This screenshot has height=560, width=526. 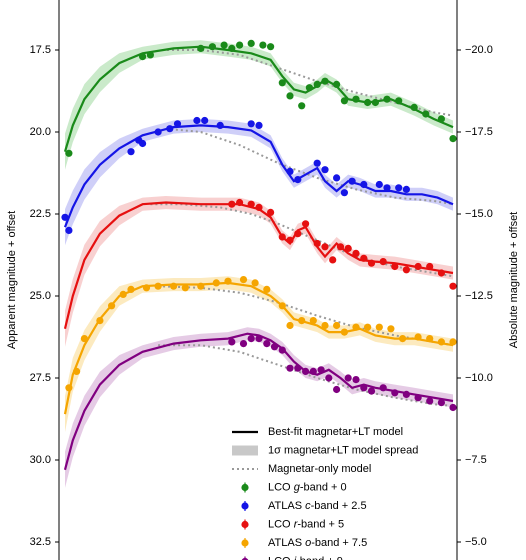 I want to click on left-tick-label-5: 30.0, so click(x=40, y=460).